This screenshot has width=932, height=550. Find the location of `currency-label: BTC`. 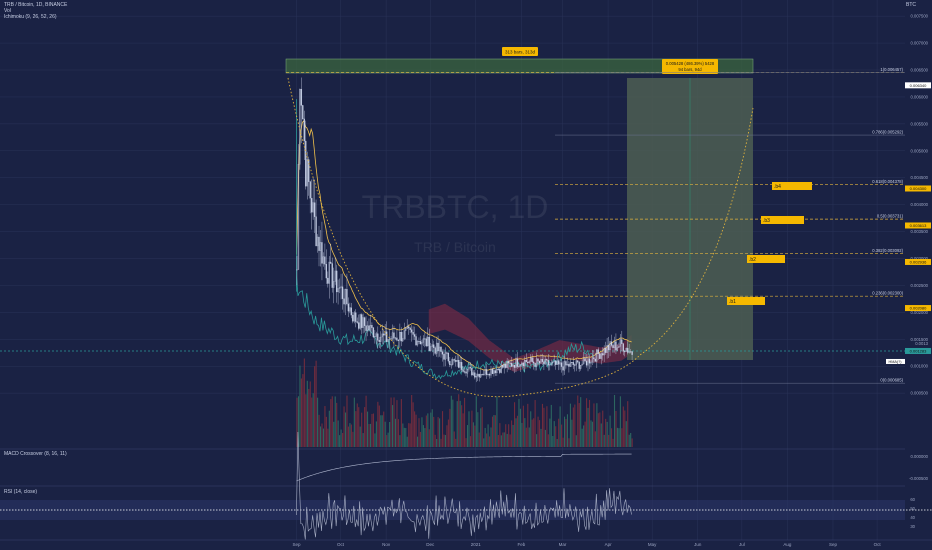

currency-label: BTC is located at coordinates (911, 5).